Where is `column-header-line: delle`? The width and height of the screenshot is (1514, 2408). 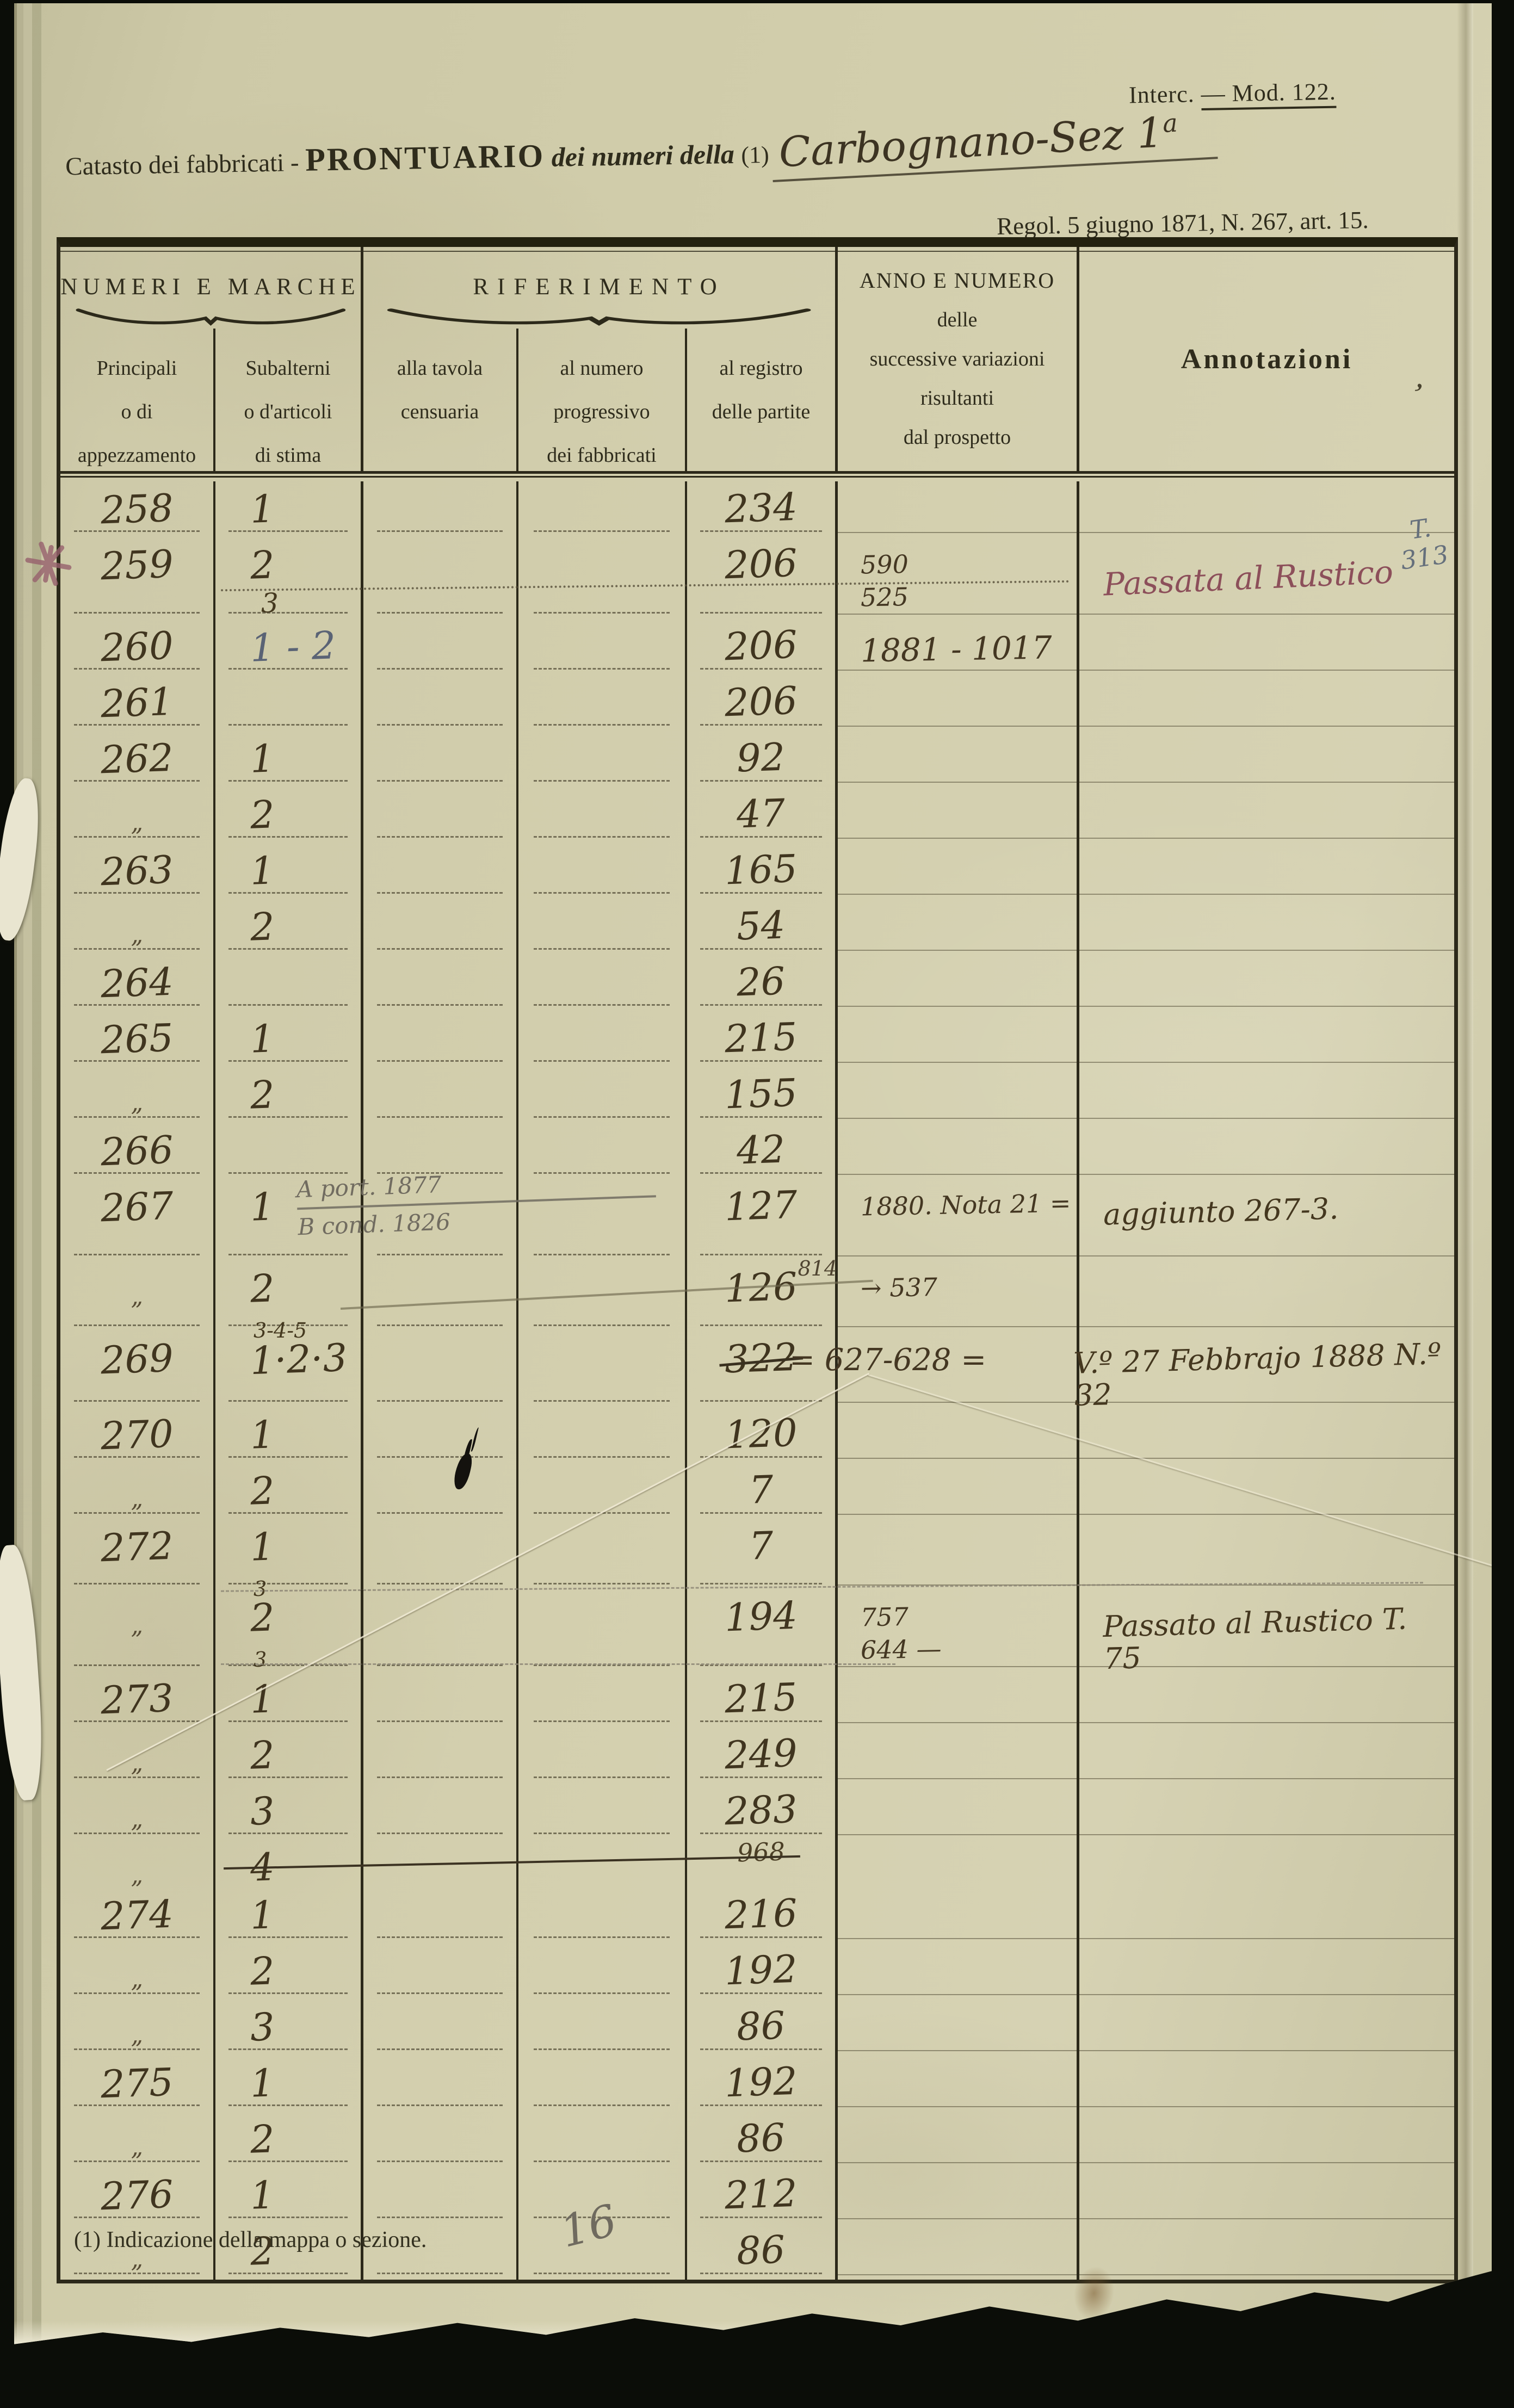 column-header-line: delle is located at coordinates (958, 320).